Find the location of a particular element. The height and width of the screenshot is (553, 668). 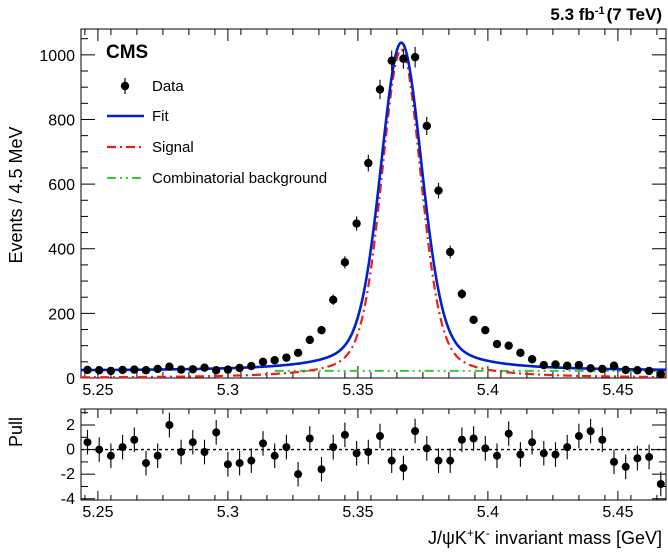

x-tick-label: 5.25 is located at coordinates (97, 390).